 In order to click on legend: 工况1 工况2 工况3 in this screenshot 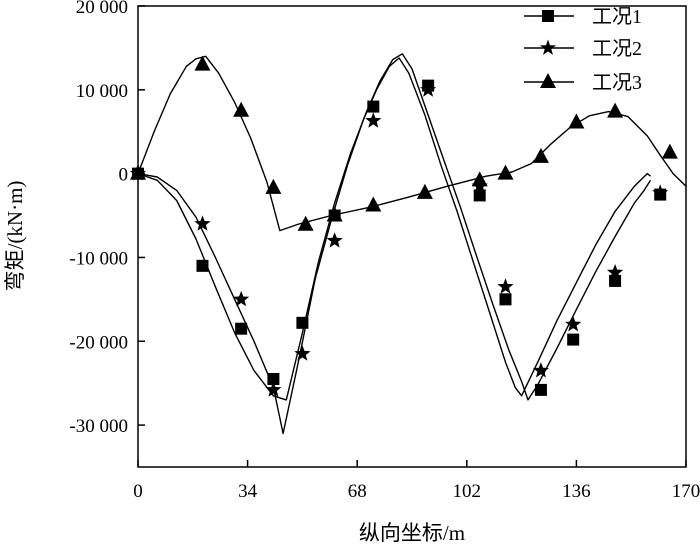, I will do `click(583, 50)`.